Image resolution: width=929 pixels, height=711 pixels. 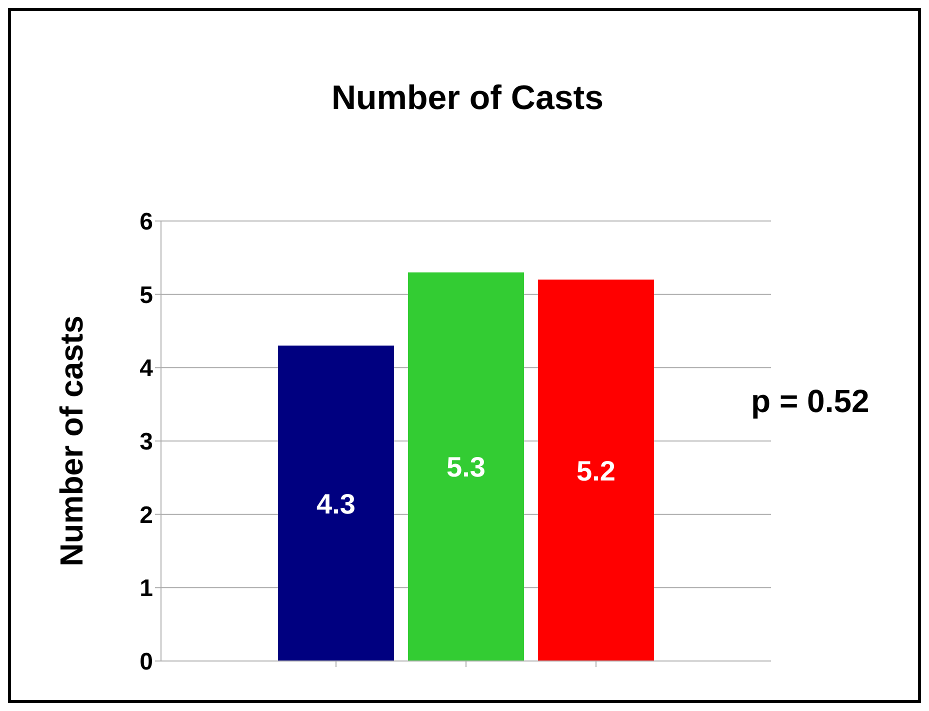 I want to click on data-label: 4.3, so click(x=336, y=504).